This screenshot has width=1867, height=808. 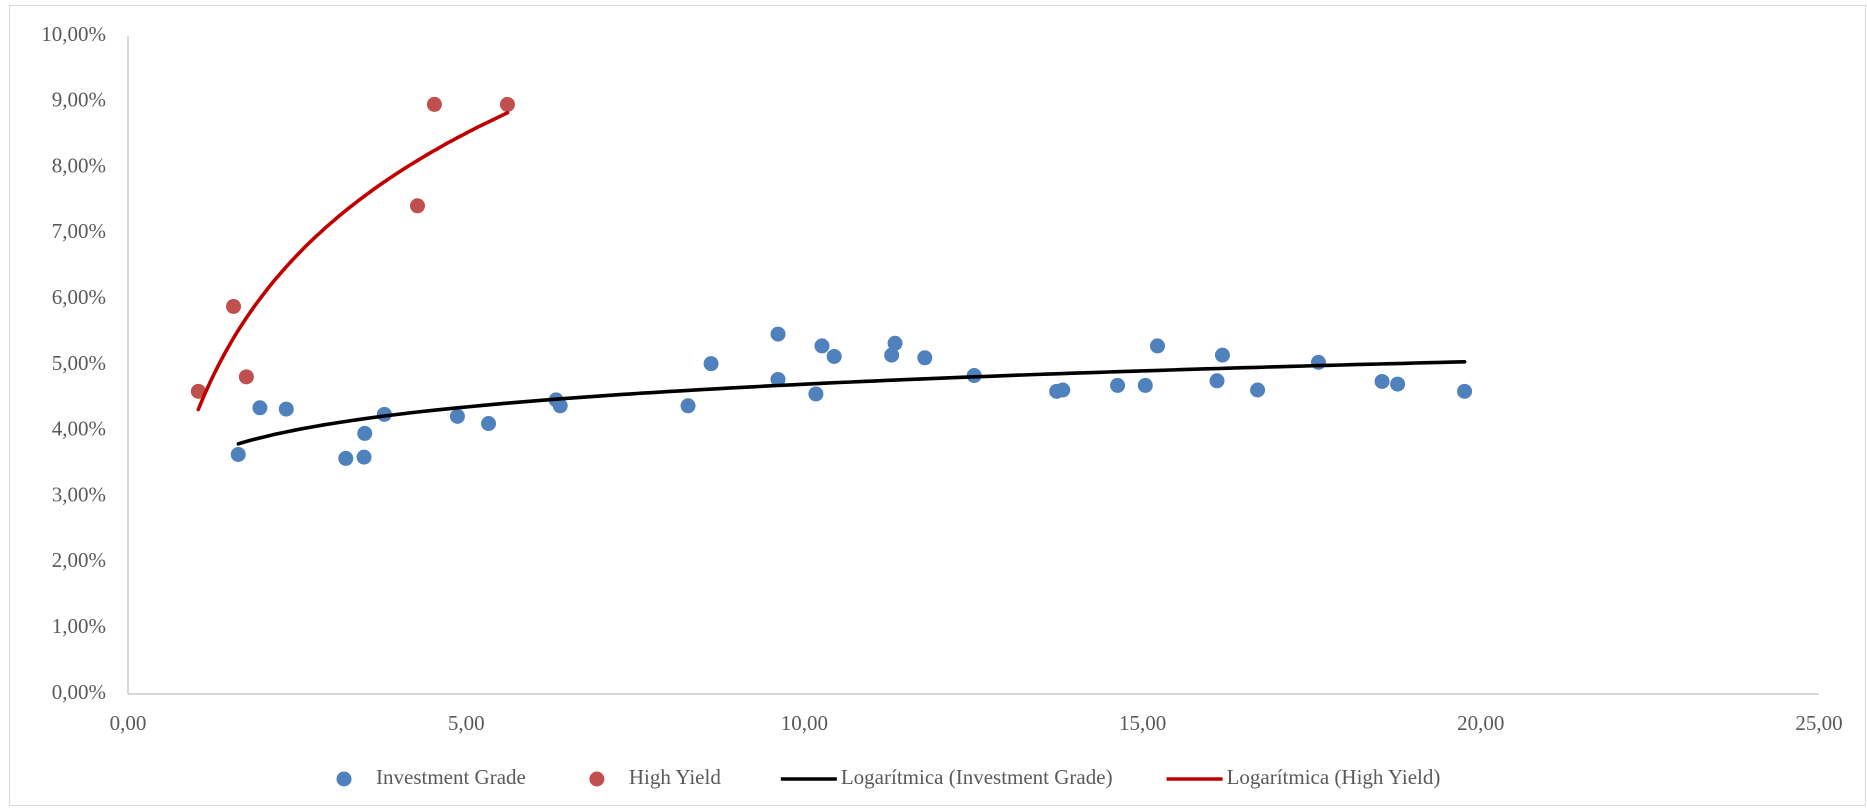 I want to click on x-tick-label: 0,00, so click(x=128, y=723).